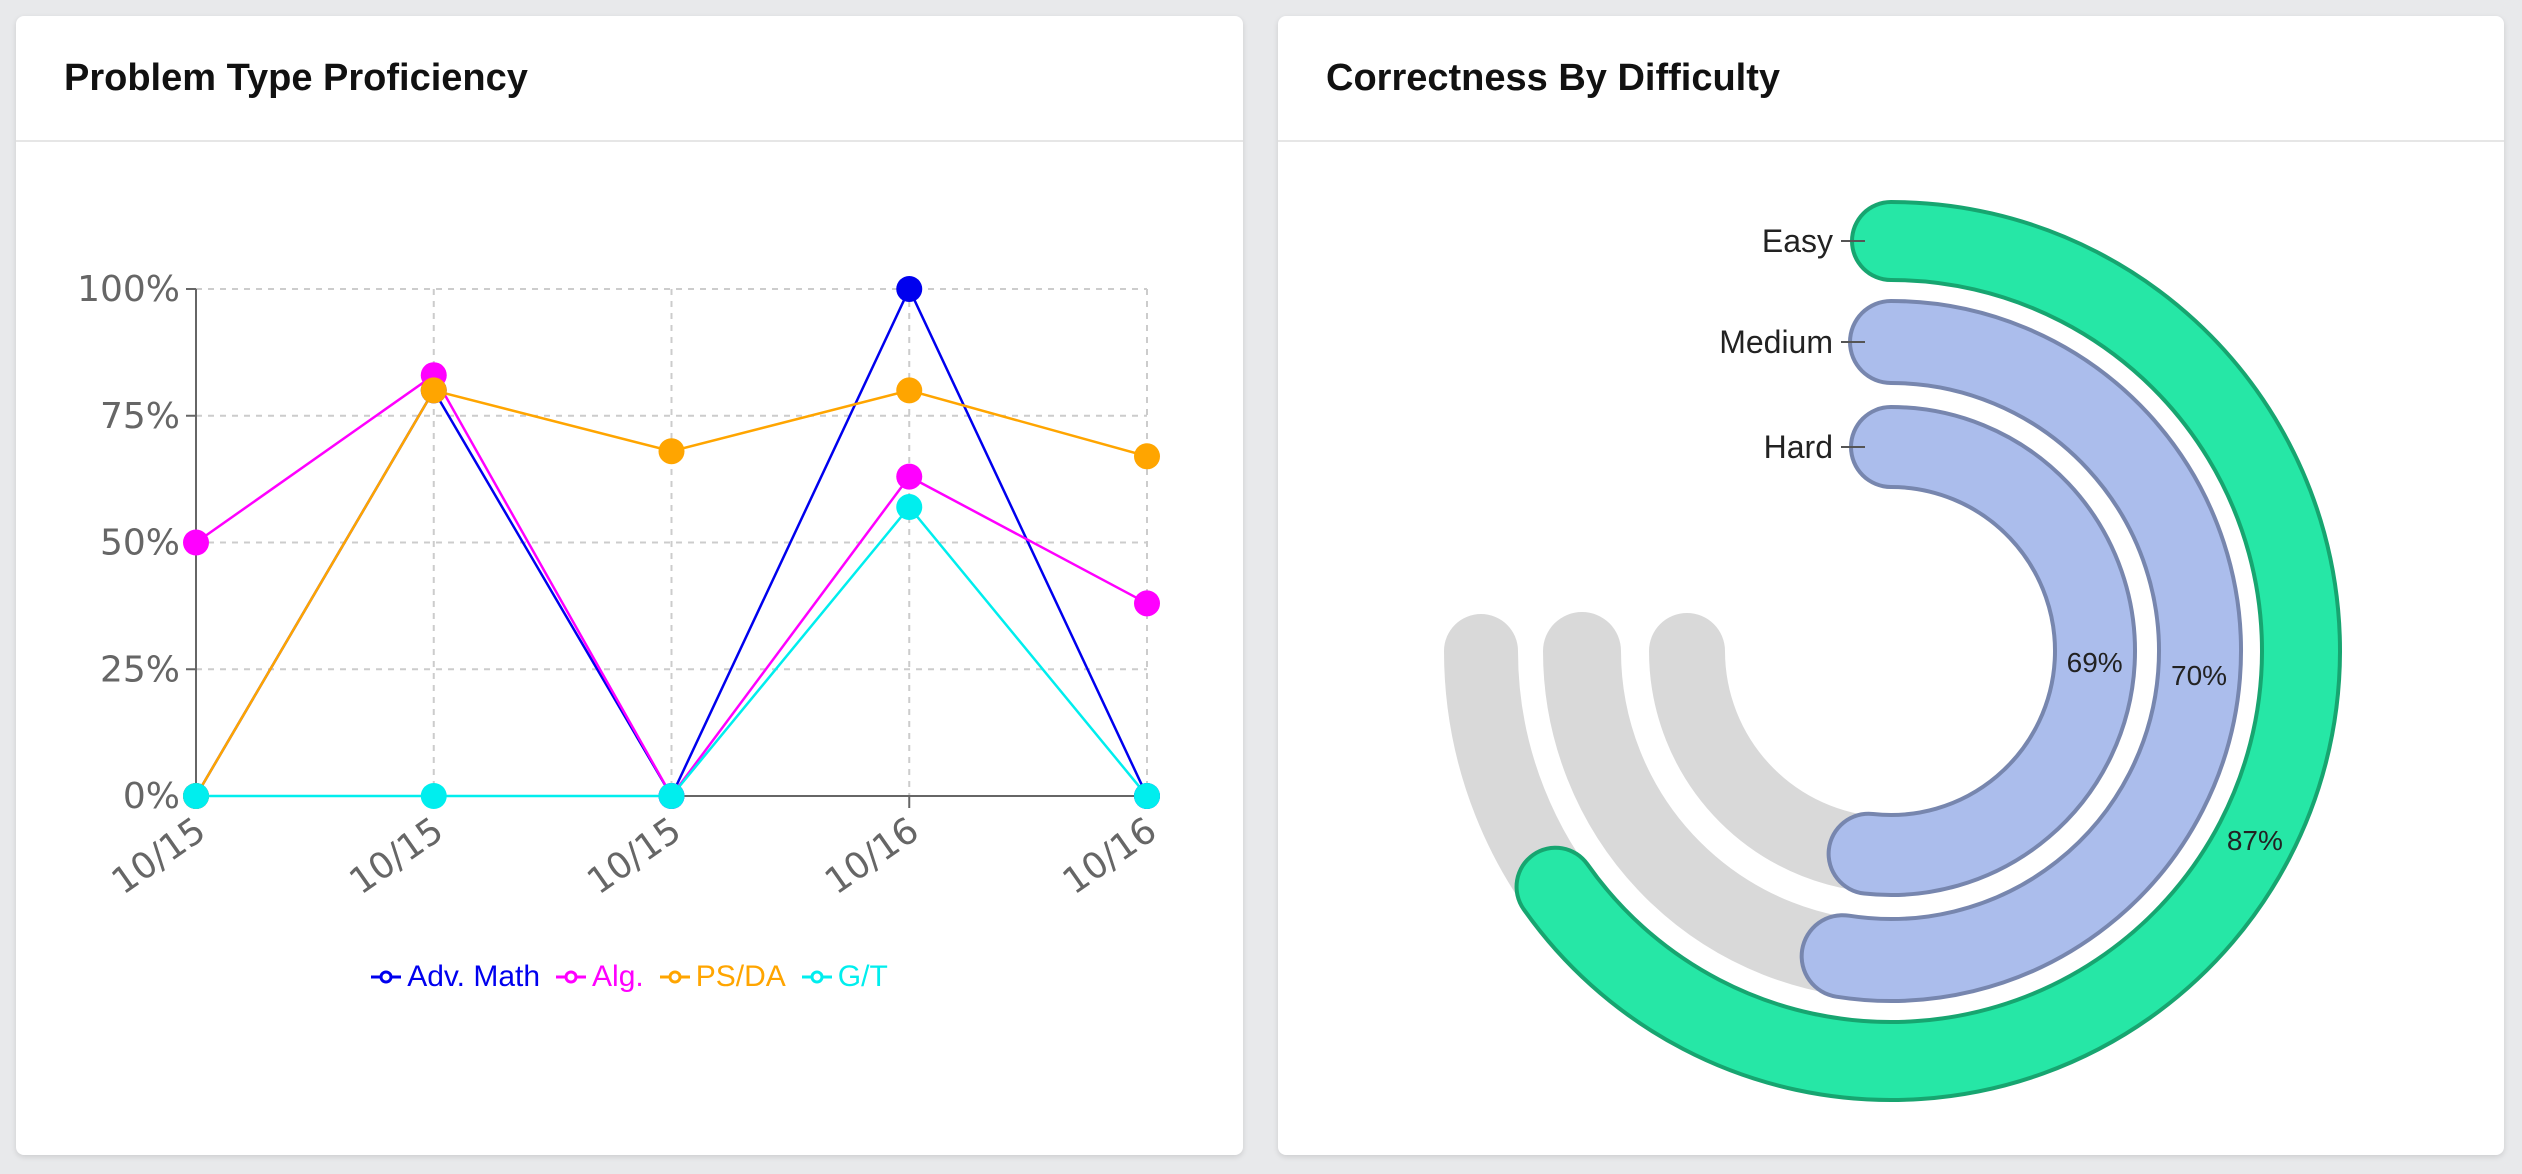 The height and width of the screenshot is (1174, 2522). I want to click on legend-item: G/T, so click(844, 977).